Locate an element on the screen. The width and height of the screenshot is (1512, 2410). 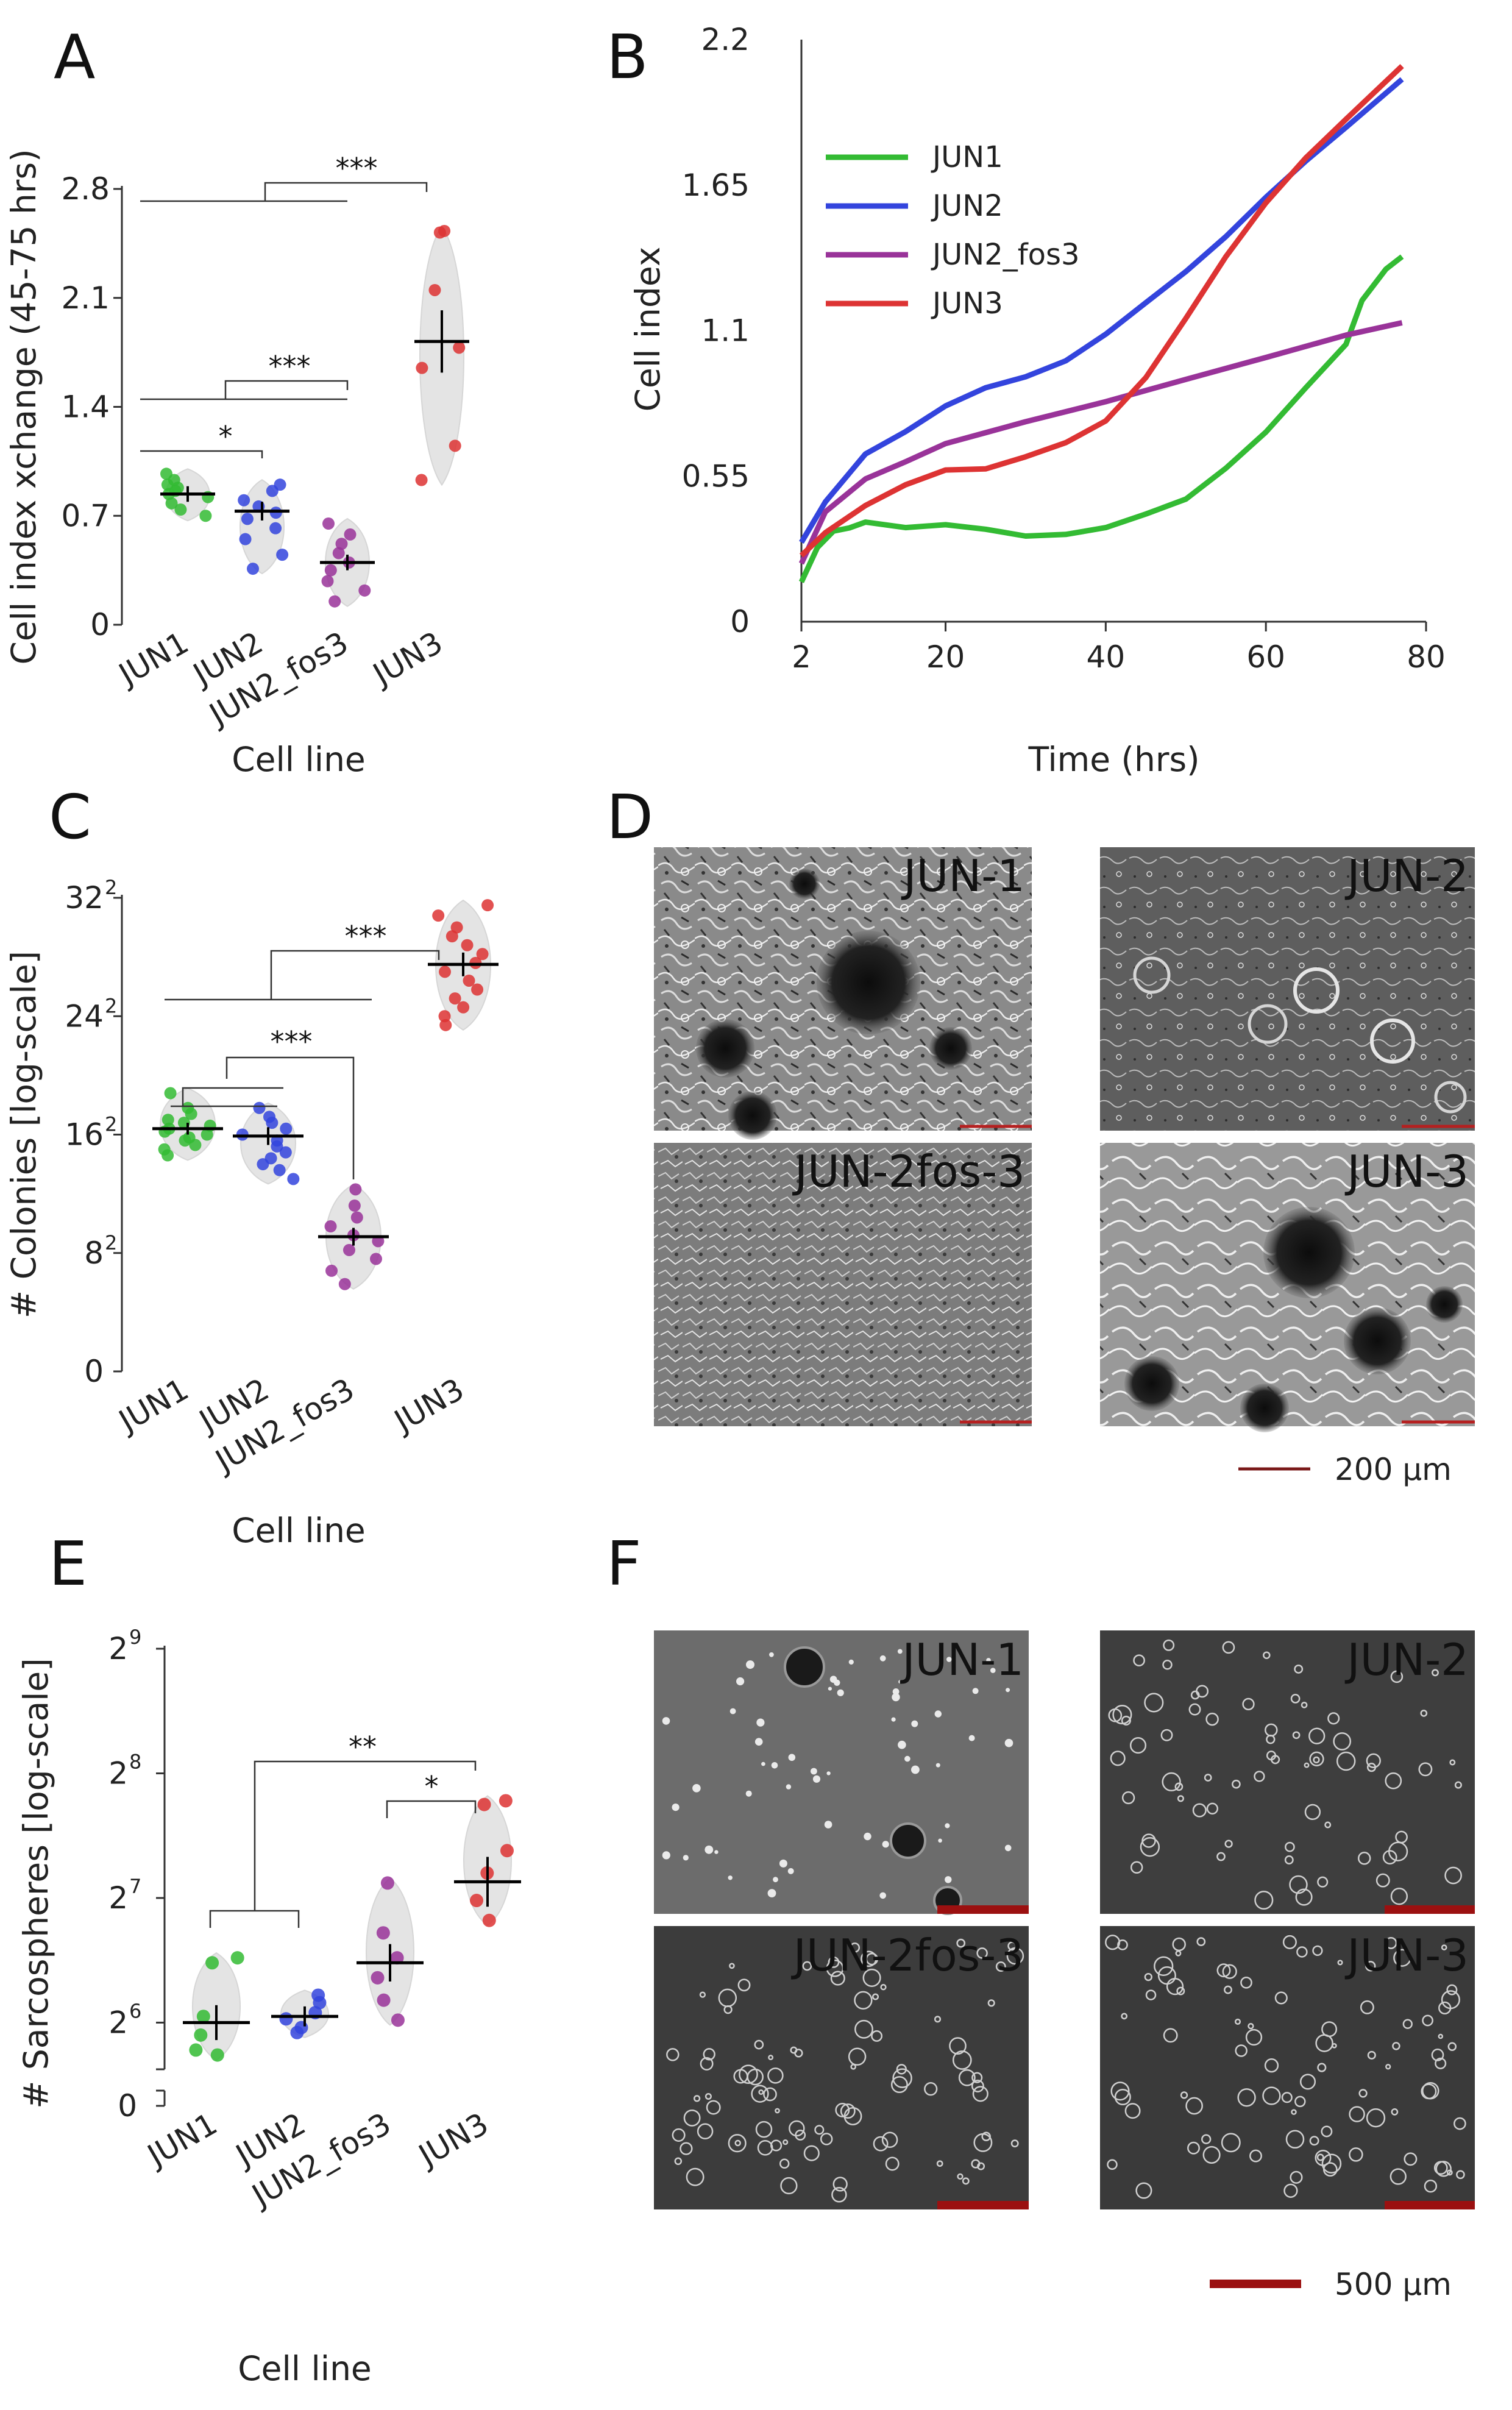
x-tick-label: 60 is located at coordinates (1266, 657).